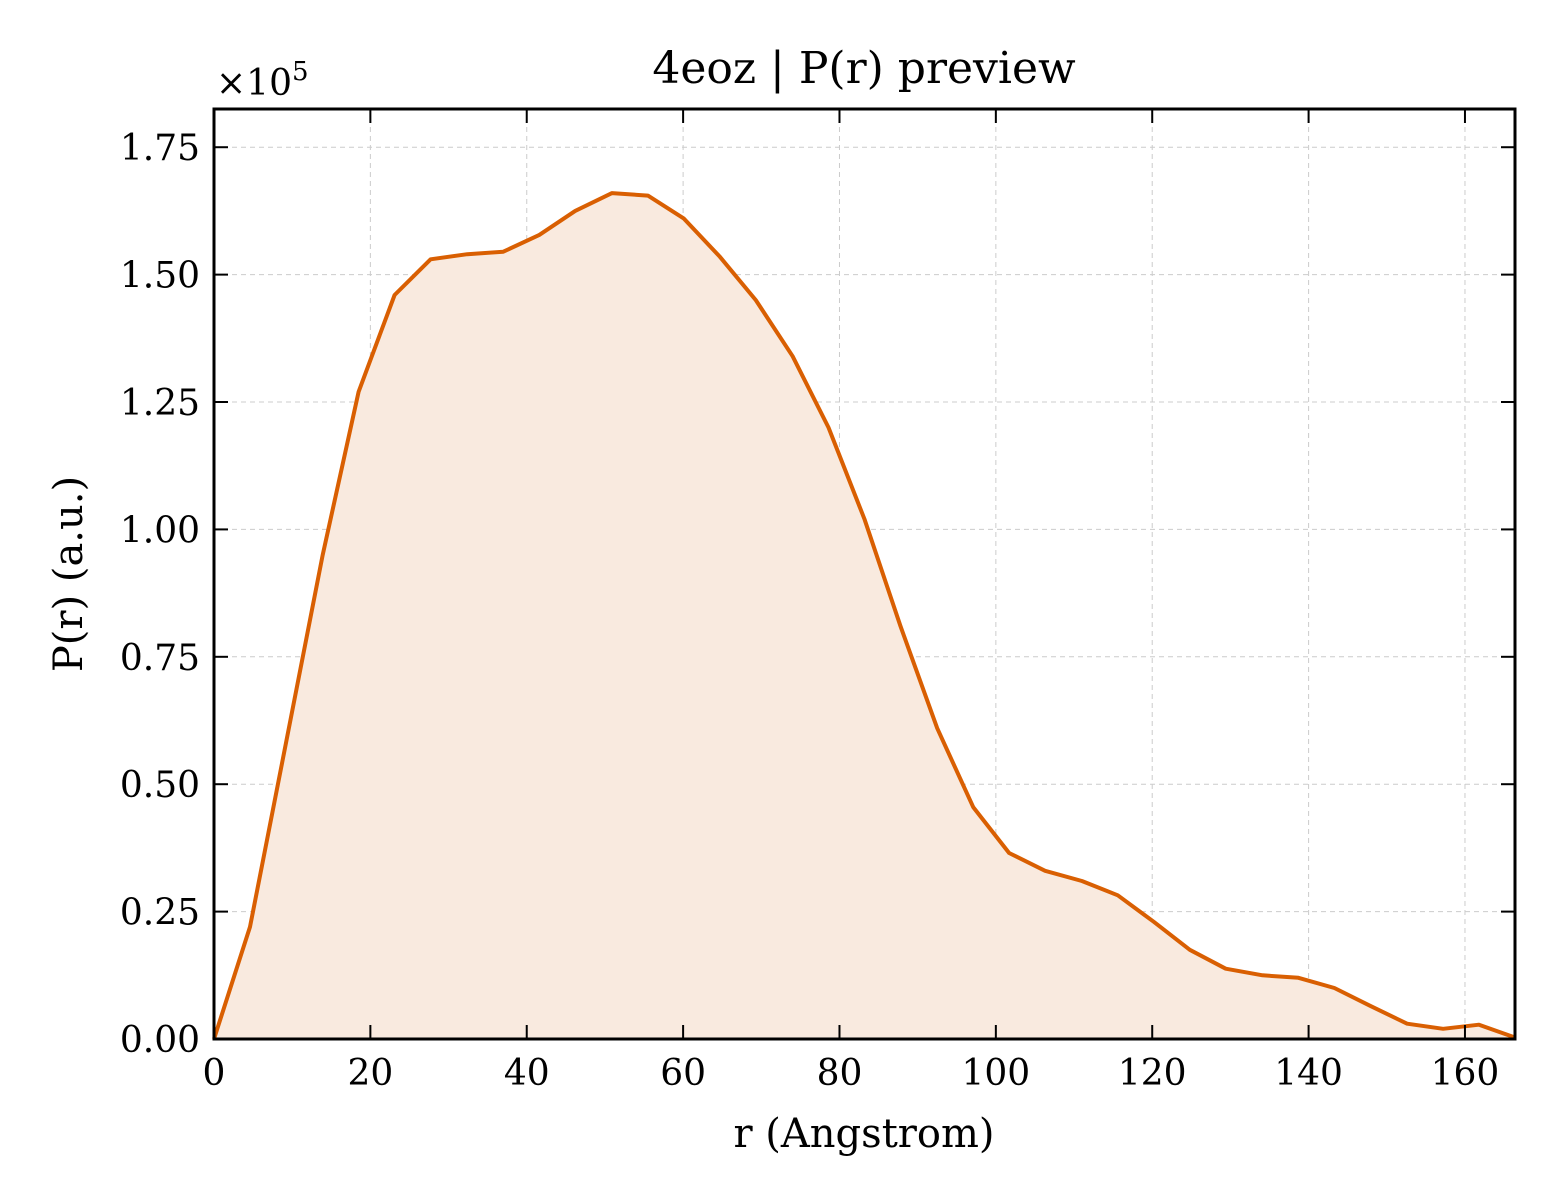 The height and width of the screenshot is (1200, 1560). What do you see at coordinates (160, 1040) in the screenshot?
I see `y-tick-label: 0.00` at bounding box center [160, 1040].